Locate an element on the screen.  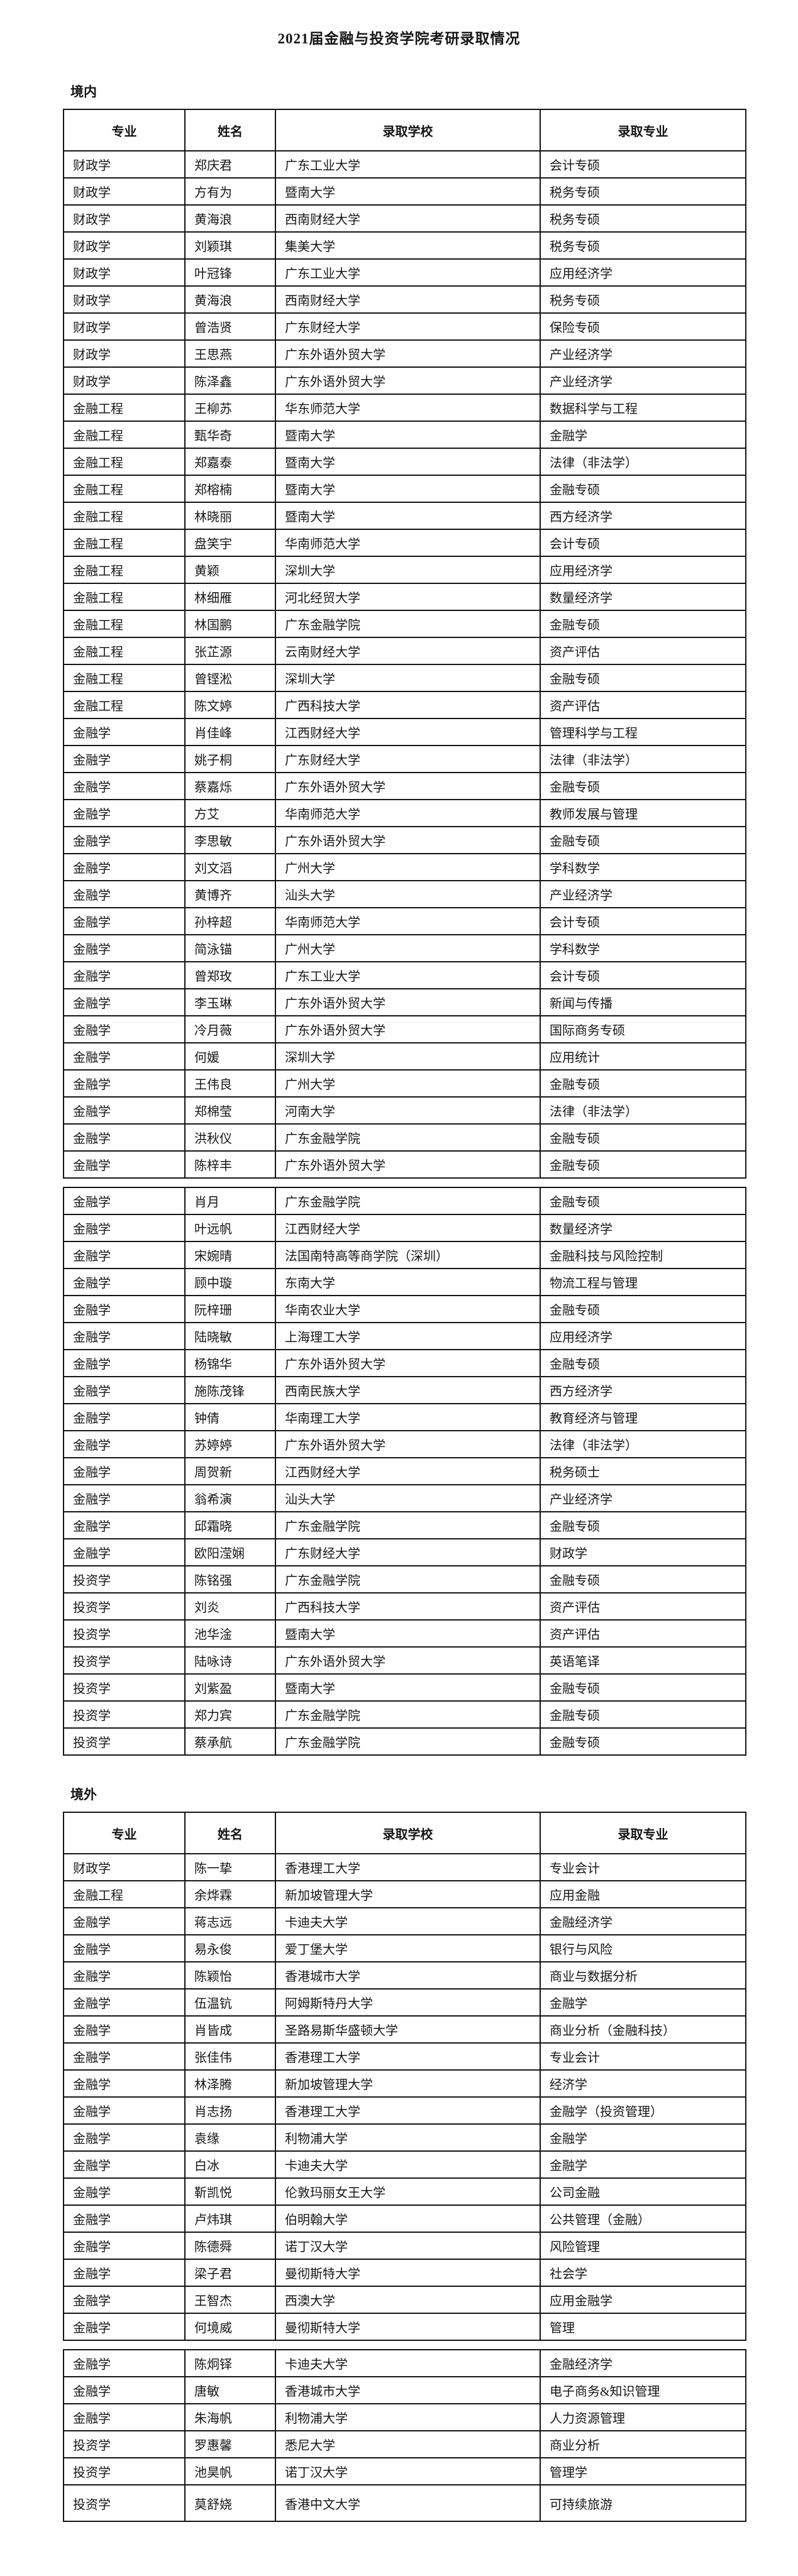
table-row: 财政学 叶冠锋 广东工业大学 应用经济学 is located at coordinates (405, 273).